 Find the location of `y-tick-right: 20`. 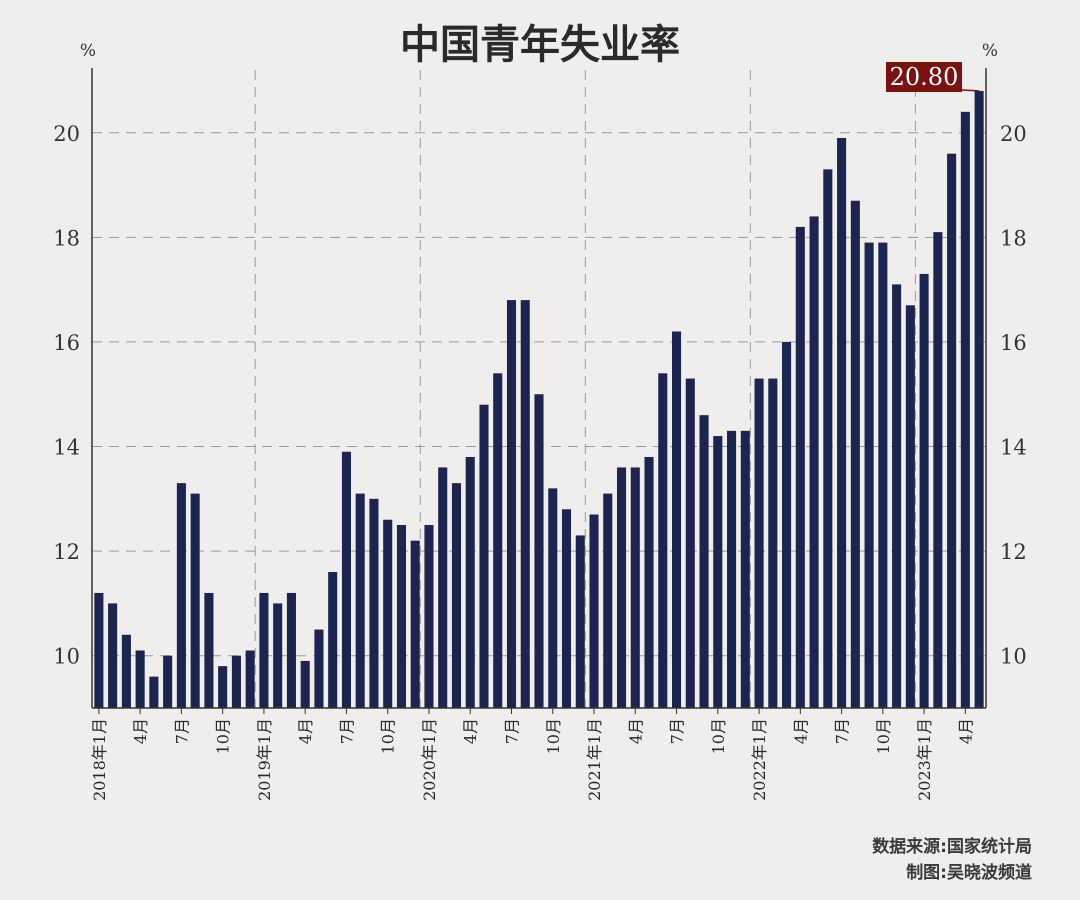

y-tick-right: 20 is located at coordinates (1013, 134).